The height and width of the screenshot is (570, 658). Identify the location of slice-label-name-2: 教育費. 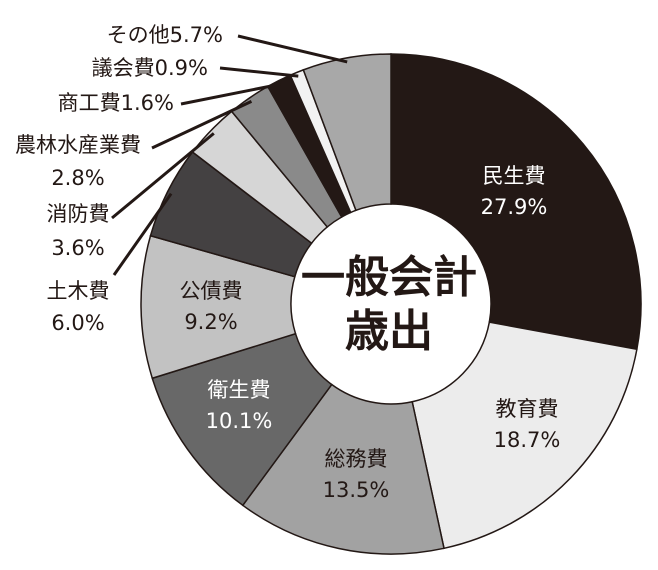
(527, 409).